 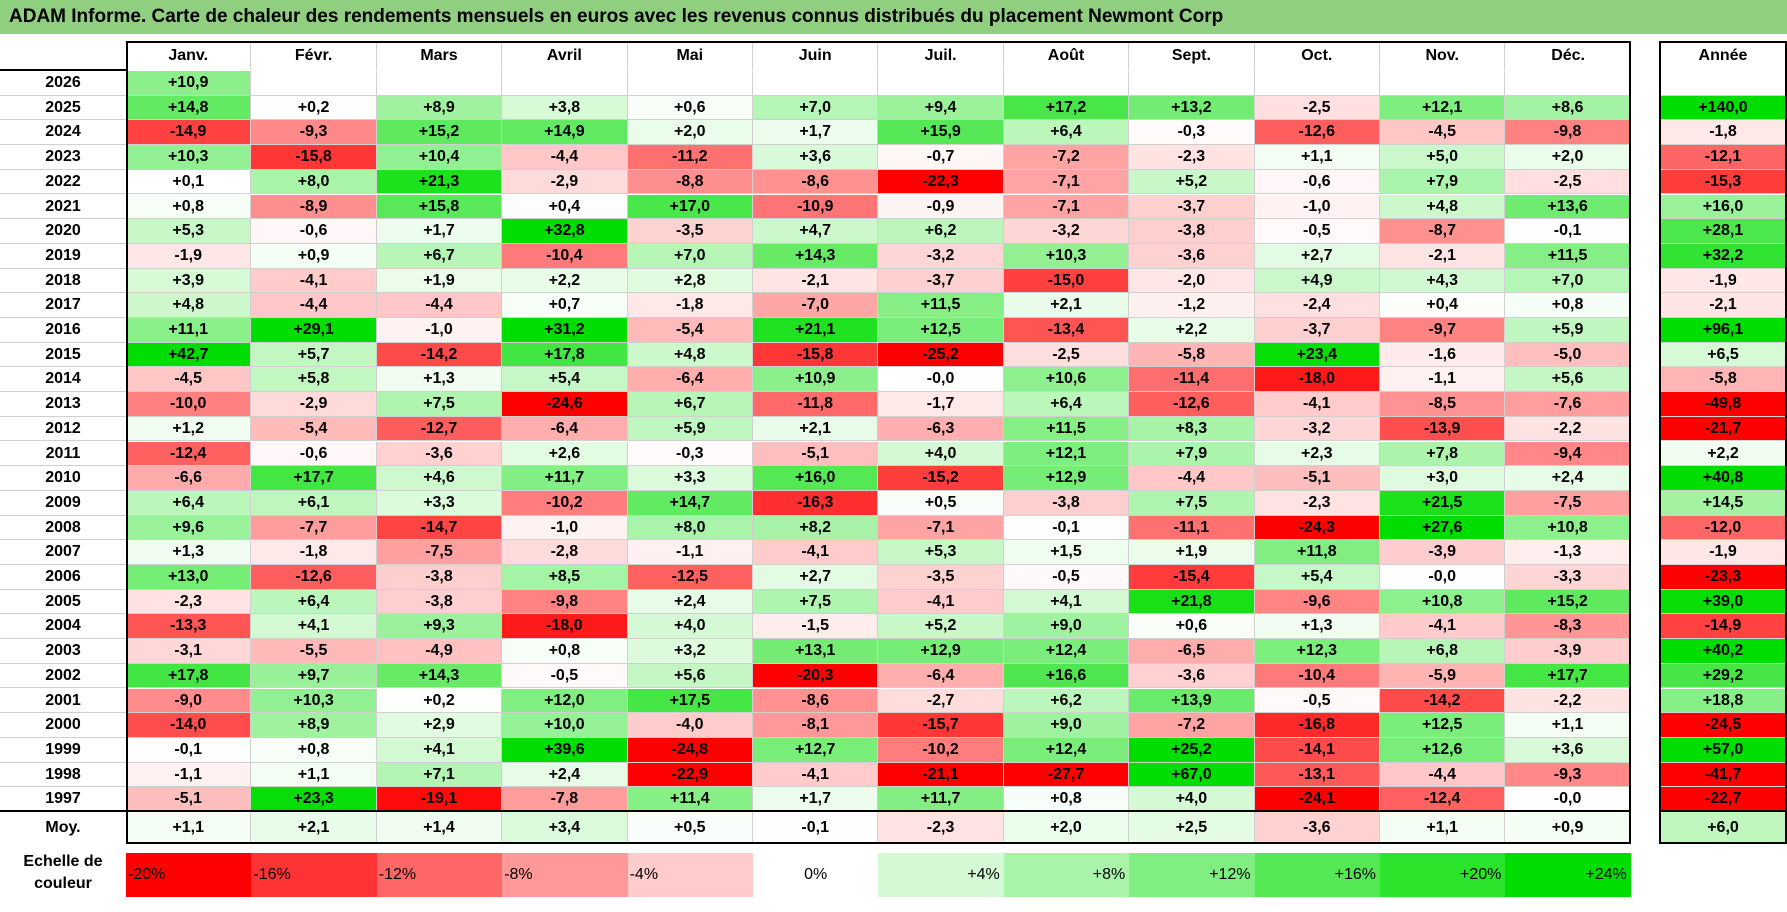 I want to click on heatmap-cell: +3,9, so click(x=189, y=281).